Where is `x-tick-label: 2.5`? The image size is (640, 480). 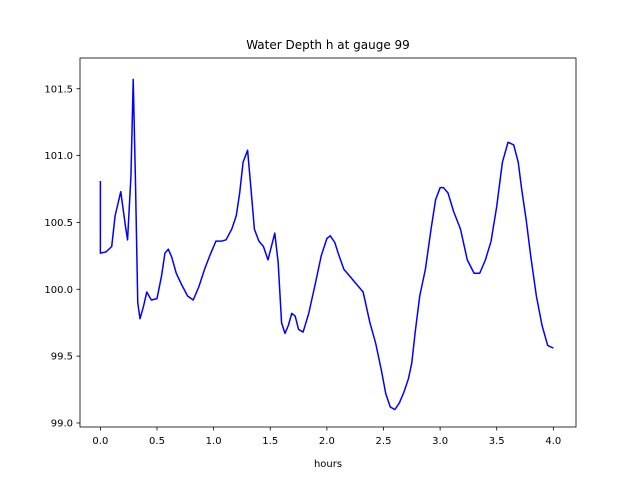 x-tick-label: 2.5 is located at coordinates (384, 441).